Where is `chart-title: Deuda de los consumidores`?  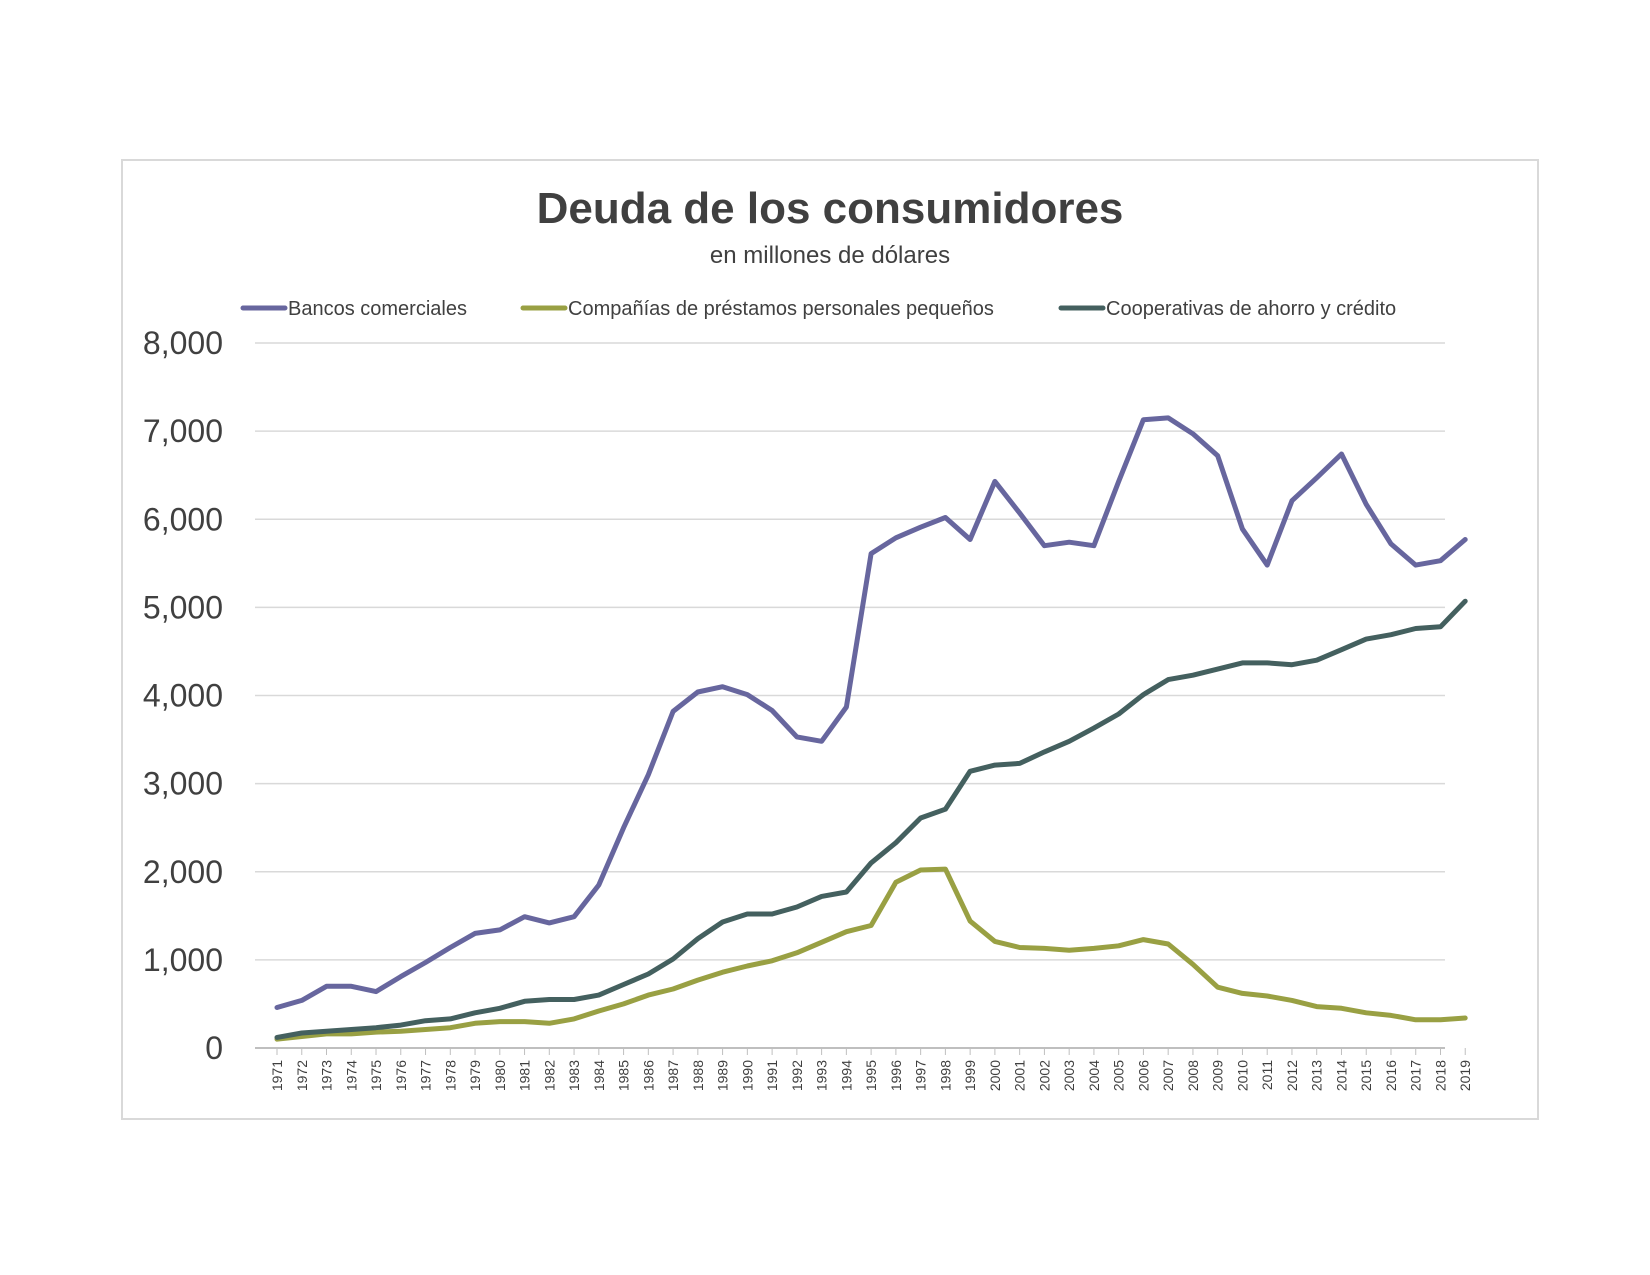
chart-title: Deuda de los consumidores is located at coordinates (830, 208).